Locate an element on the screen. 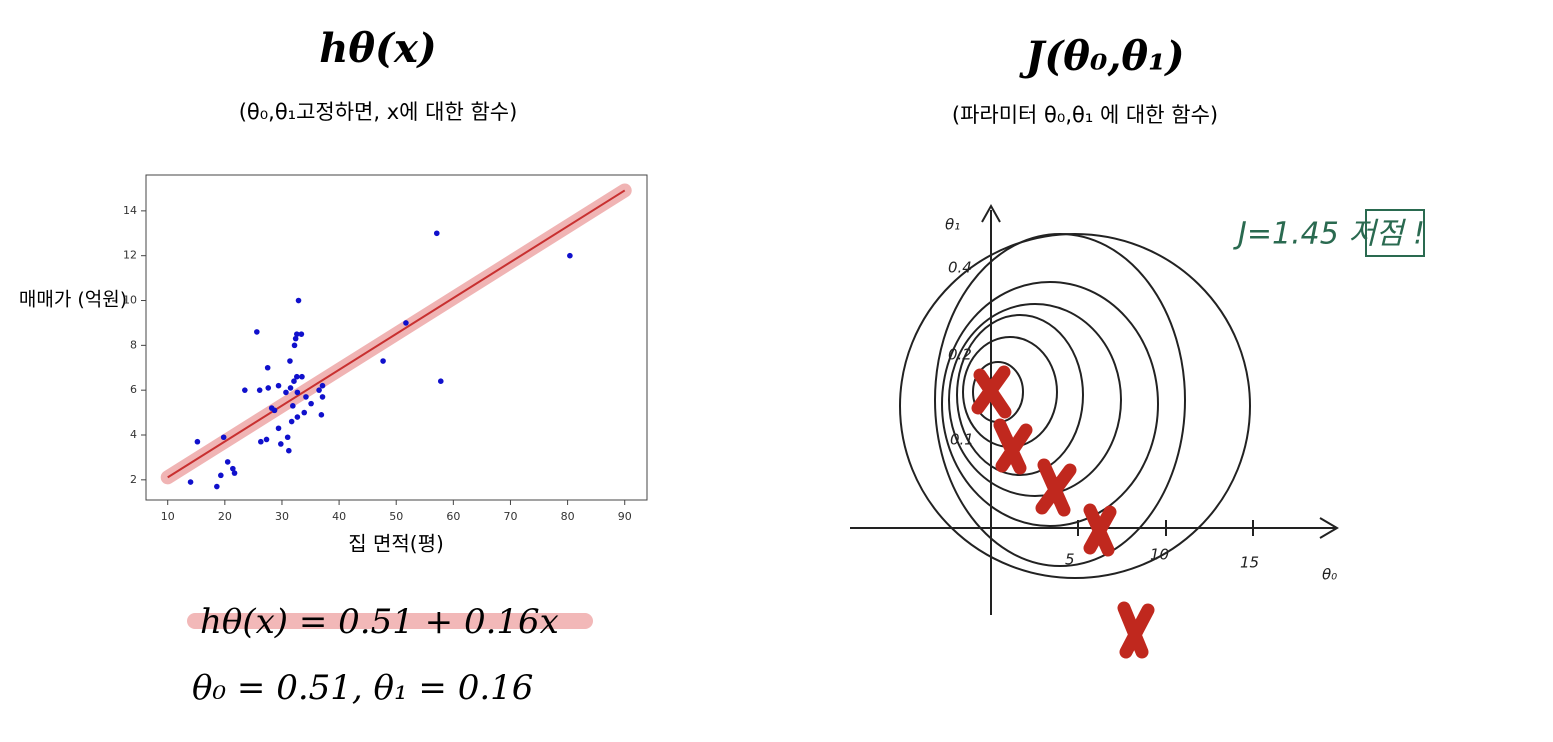  y-tick: 0.2 is located at coordinates (960, 355).